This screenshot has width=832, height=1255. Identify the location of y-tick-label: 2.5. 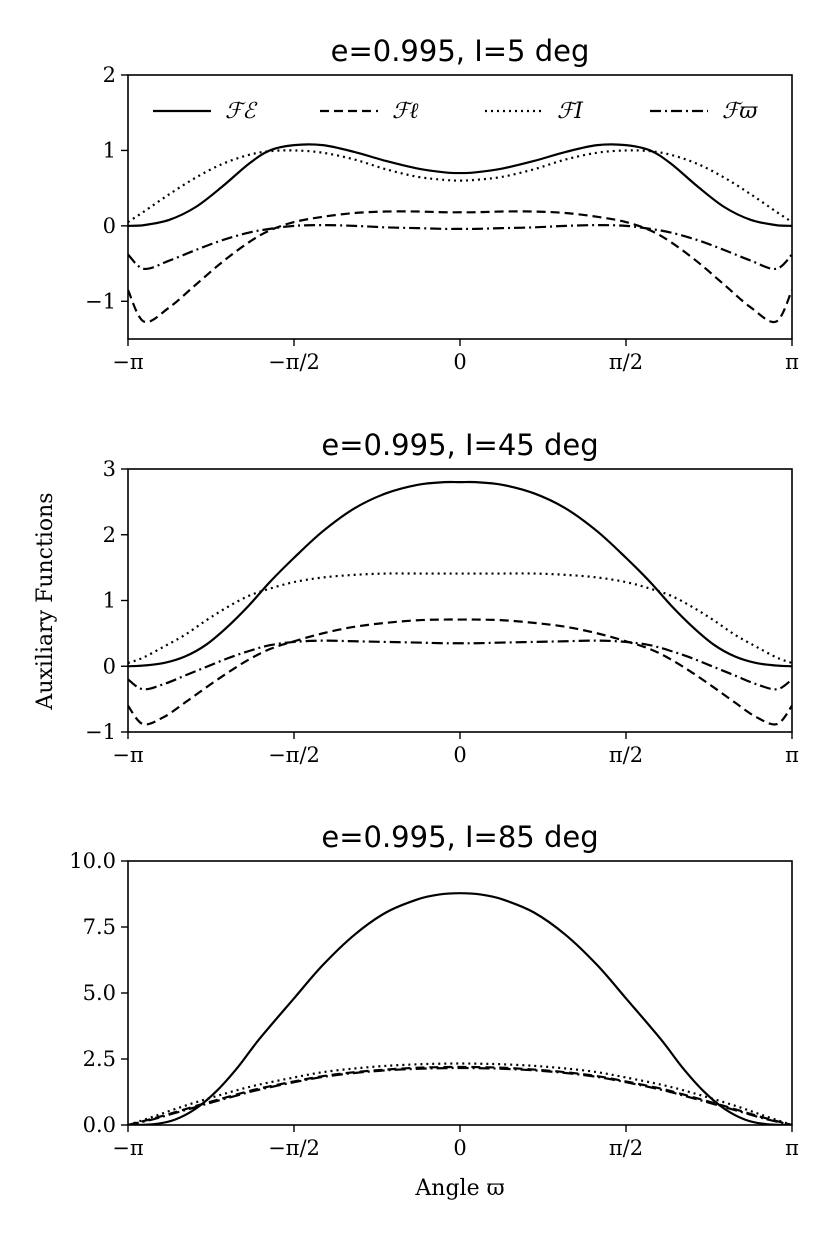
(99, 1059).